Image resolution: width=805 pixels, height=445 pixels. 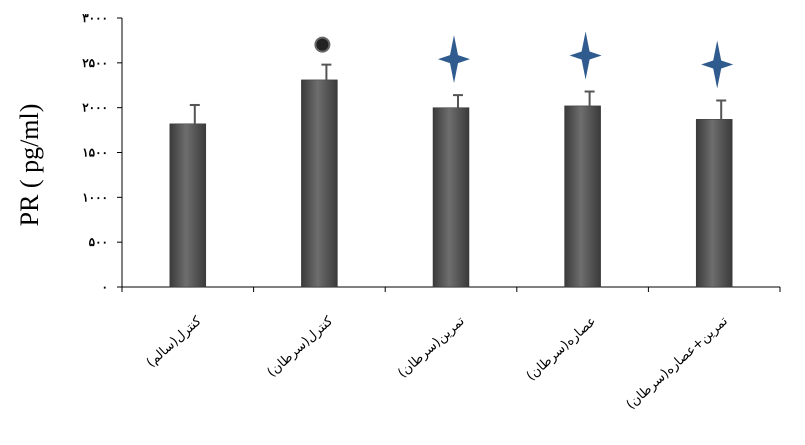 What do you see at coordinates (95, 153) in the screenshot?
I see `y-tick-label: ۱۵۰۰` at bounding box center [95, 153].